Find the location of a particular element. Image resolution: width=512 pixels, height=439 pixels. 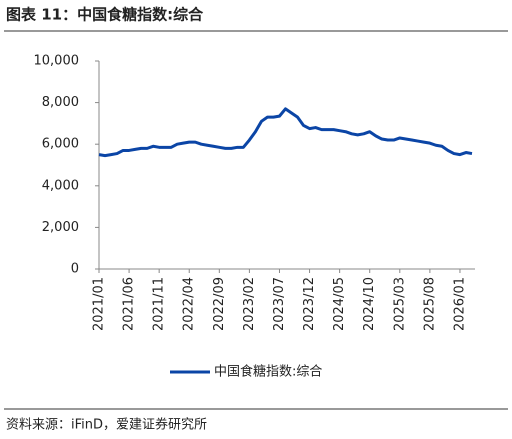

x-tick-label: 2025/08 is located at coordinates (429, 304).